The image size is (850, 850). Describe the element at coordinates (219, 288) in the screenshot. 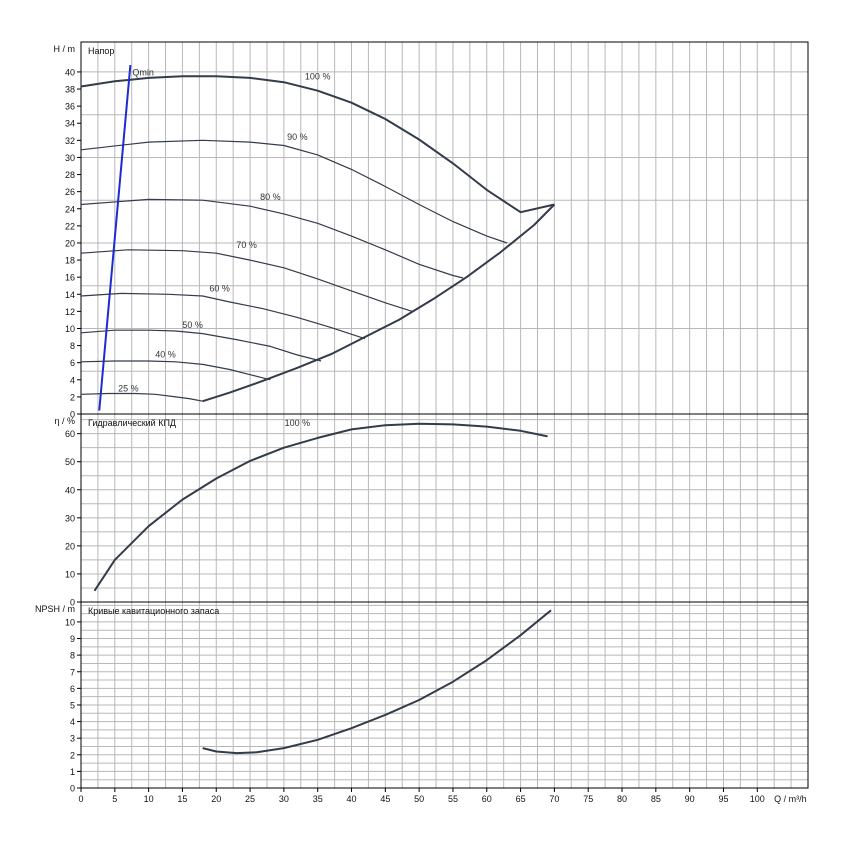

I see `curve-label: 60 %` at that location.